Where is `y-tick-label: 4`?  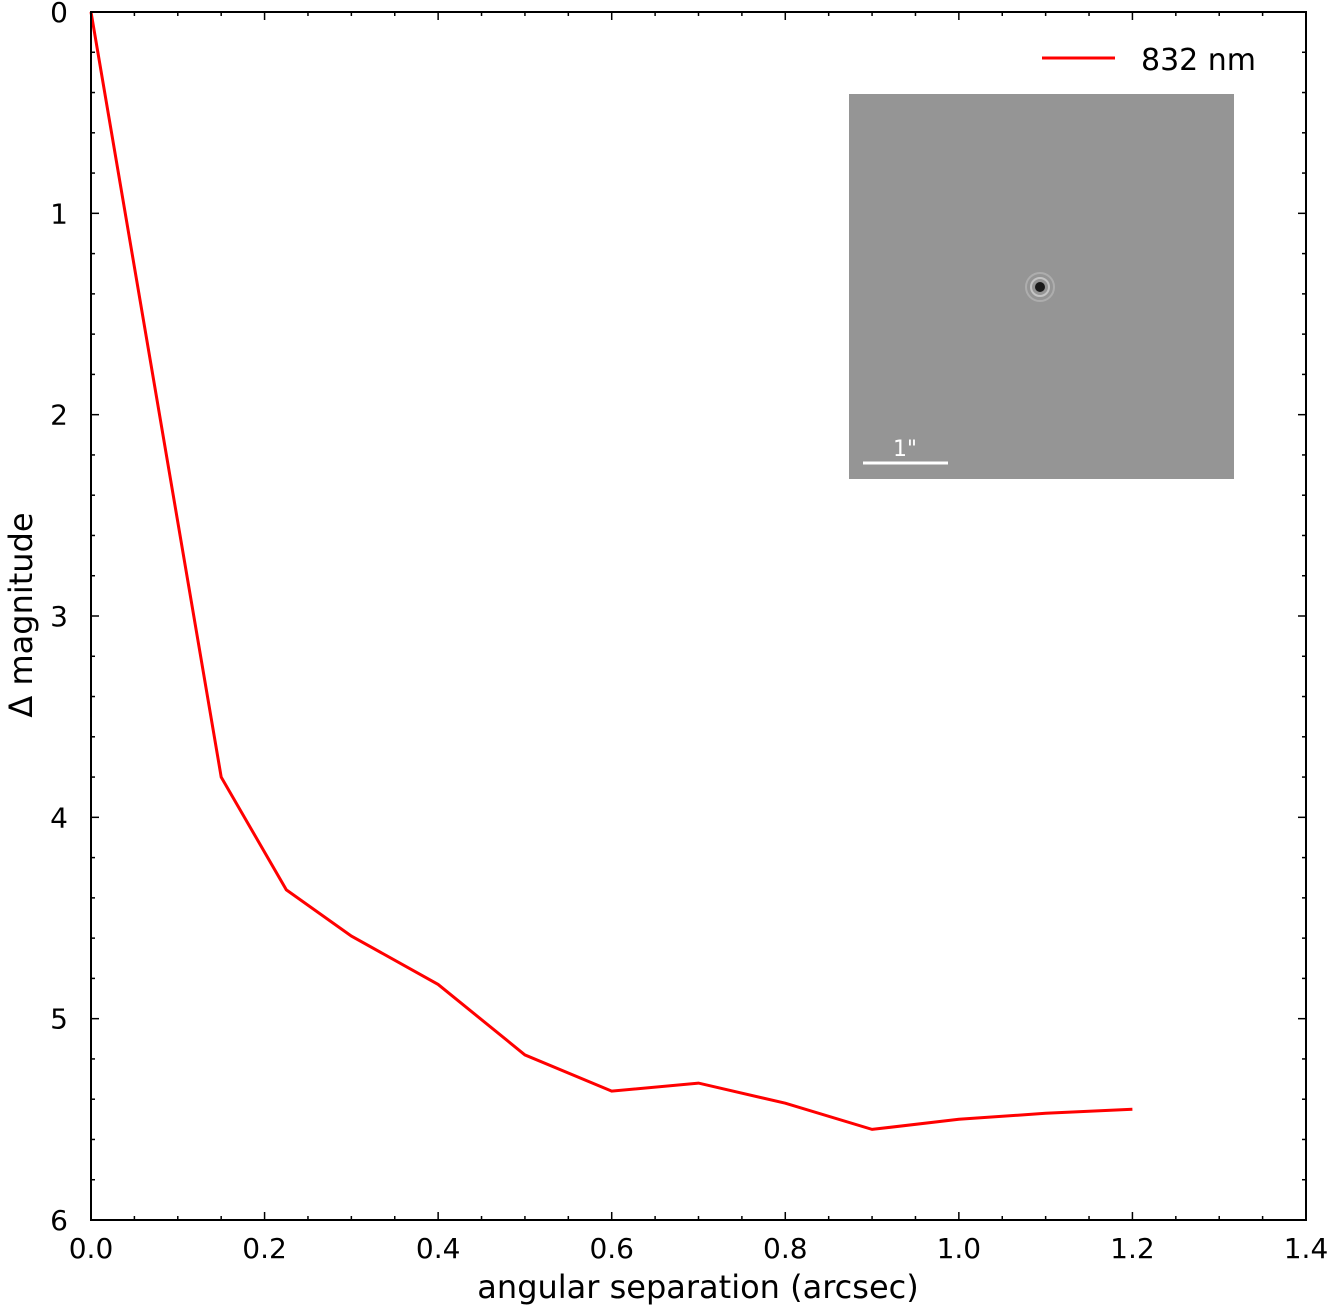
y-tick-label: 4 is located at coordinates (59, 817).